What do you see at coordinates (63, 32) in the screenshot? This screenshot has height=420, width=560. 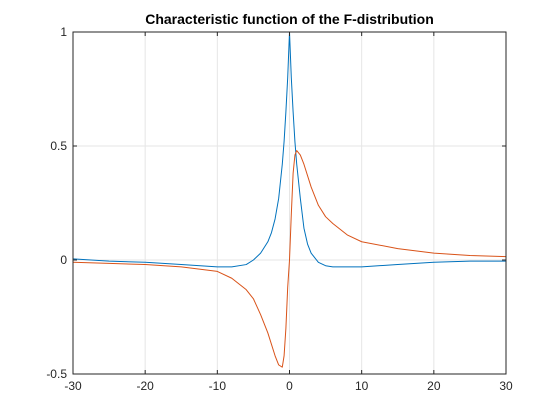 I see `y-tick-label: 1` at bounding box center [63, 32].